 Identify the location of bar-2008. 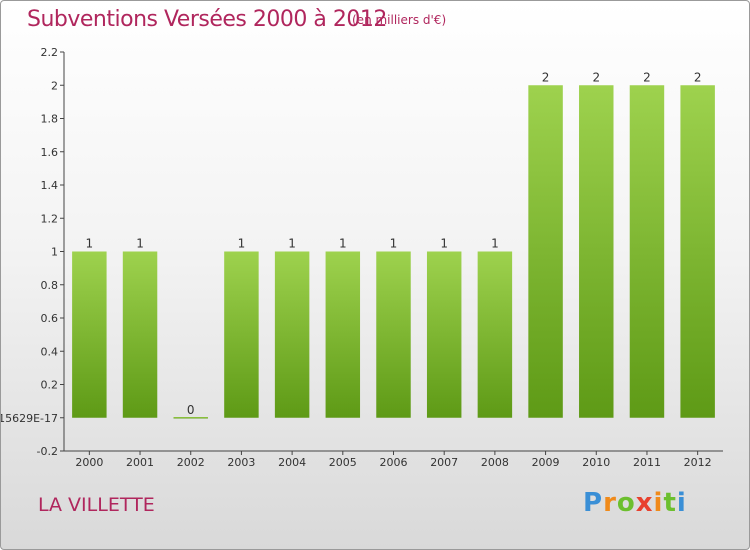
(495, 334).